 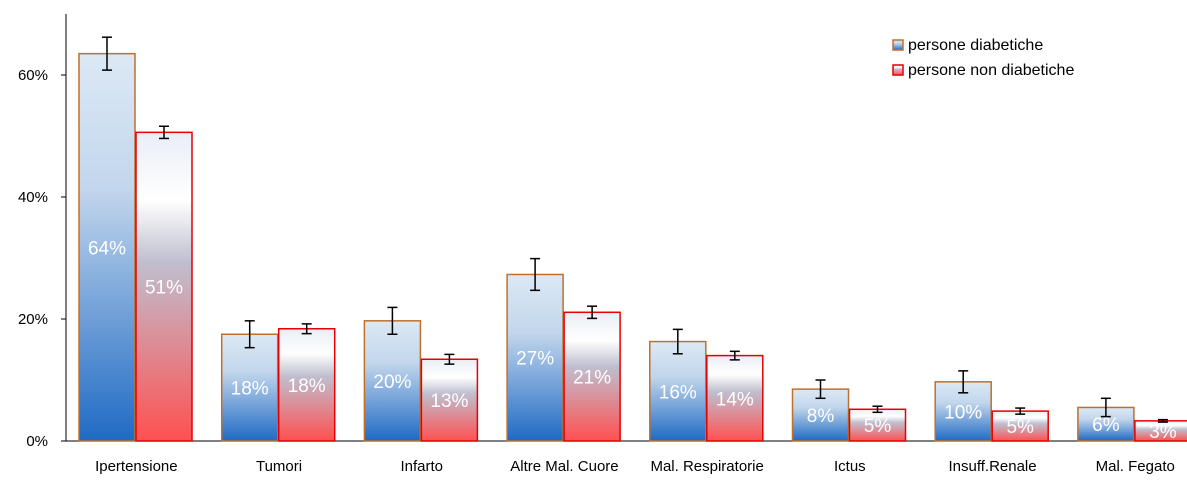 What do you see at coordinates (136, 466) in the screenshot?
I see `x-tick-label: Ipertensione` at bounding box center [136, 466].